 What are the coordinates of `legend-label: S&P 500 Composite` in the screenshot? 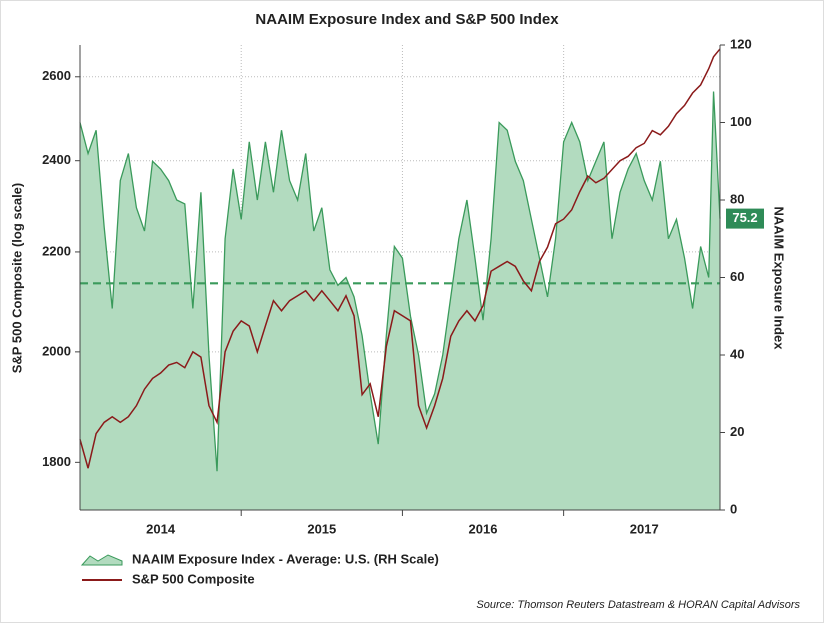 It's located at (193, 578).